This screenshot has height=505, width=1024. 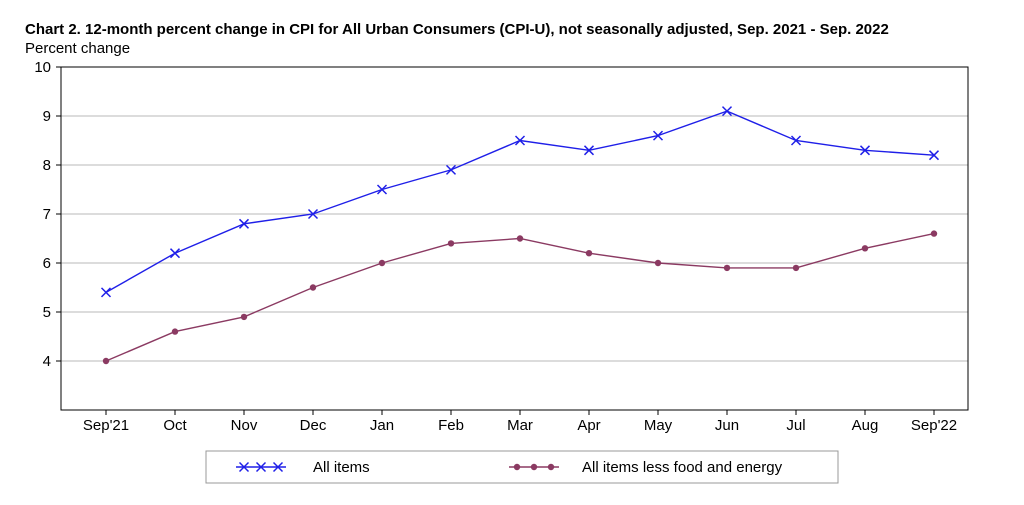 I want to click on x-tick-label: Sep'21, so click(x=106, y=425).